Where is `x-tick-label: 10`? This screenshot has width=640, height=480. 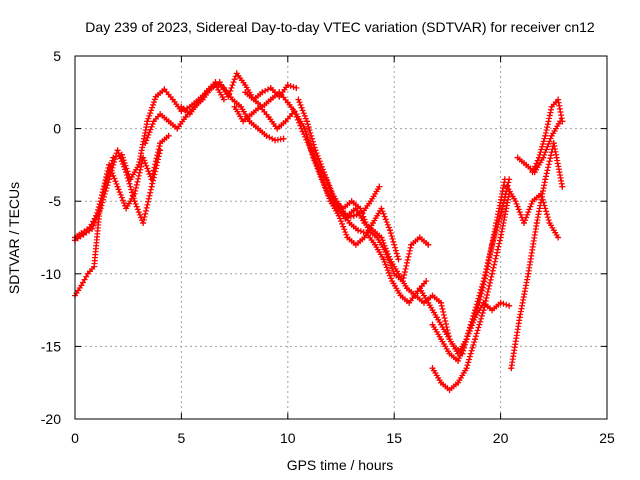 x-tick-label: 10 is located at coordinates (288, 438).